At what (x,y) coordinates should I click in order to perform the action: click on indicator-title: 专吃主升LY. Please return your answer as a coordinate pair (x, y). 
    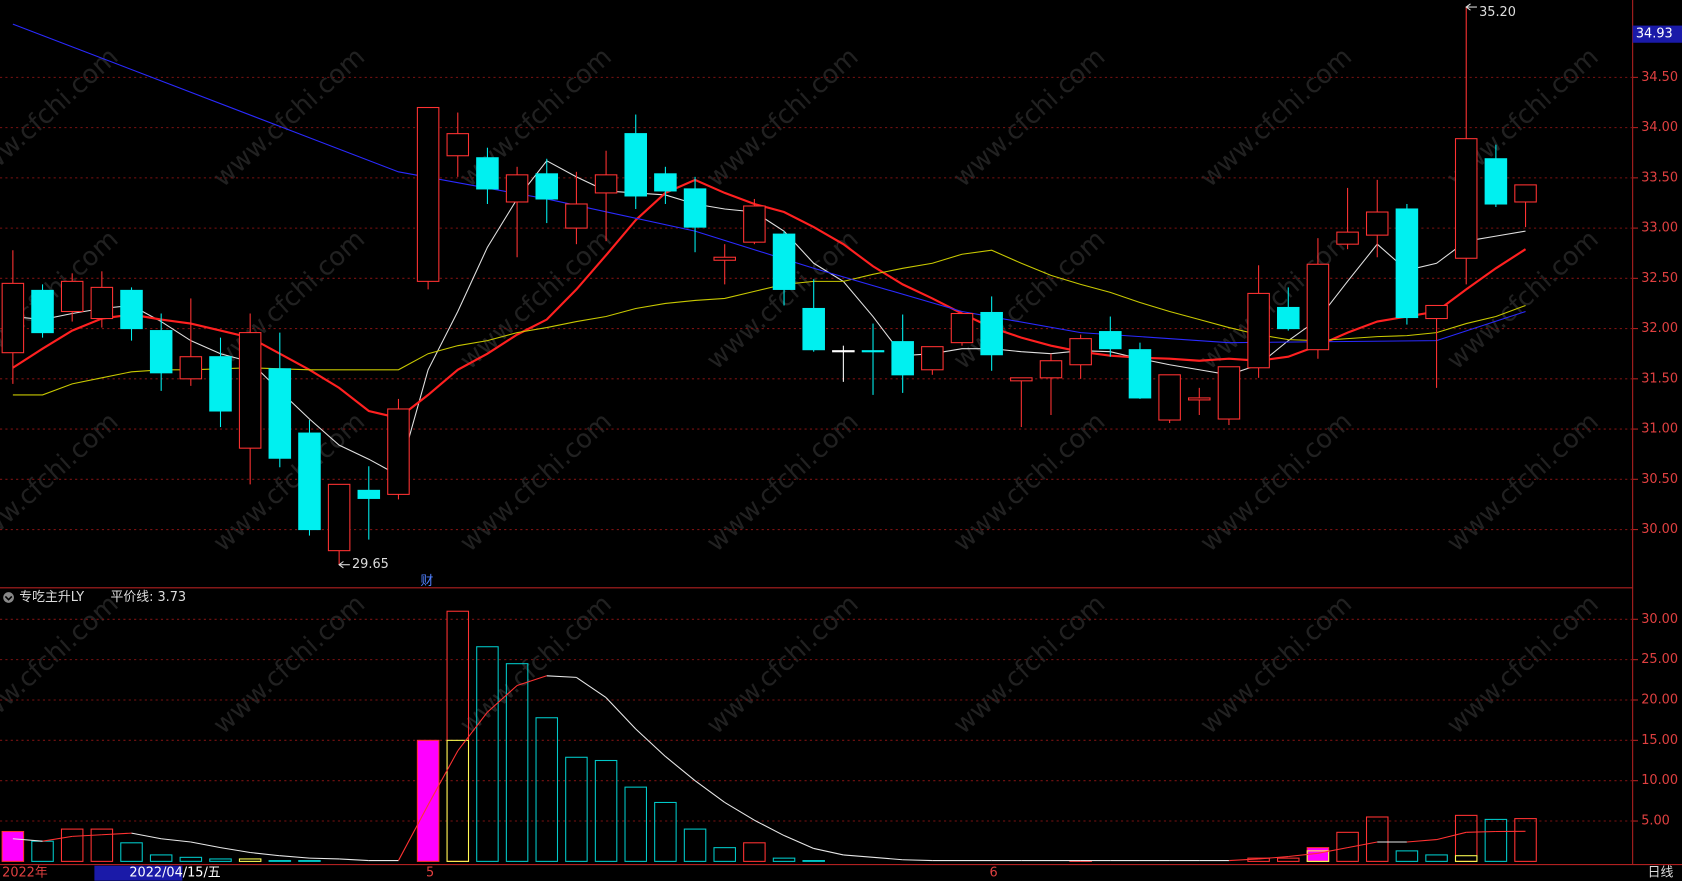
    Looking at the image, I should click on (51, 597).